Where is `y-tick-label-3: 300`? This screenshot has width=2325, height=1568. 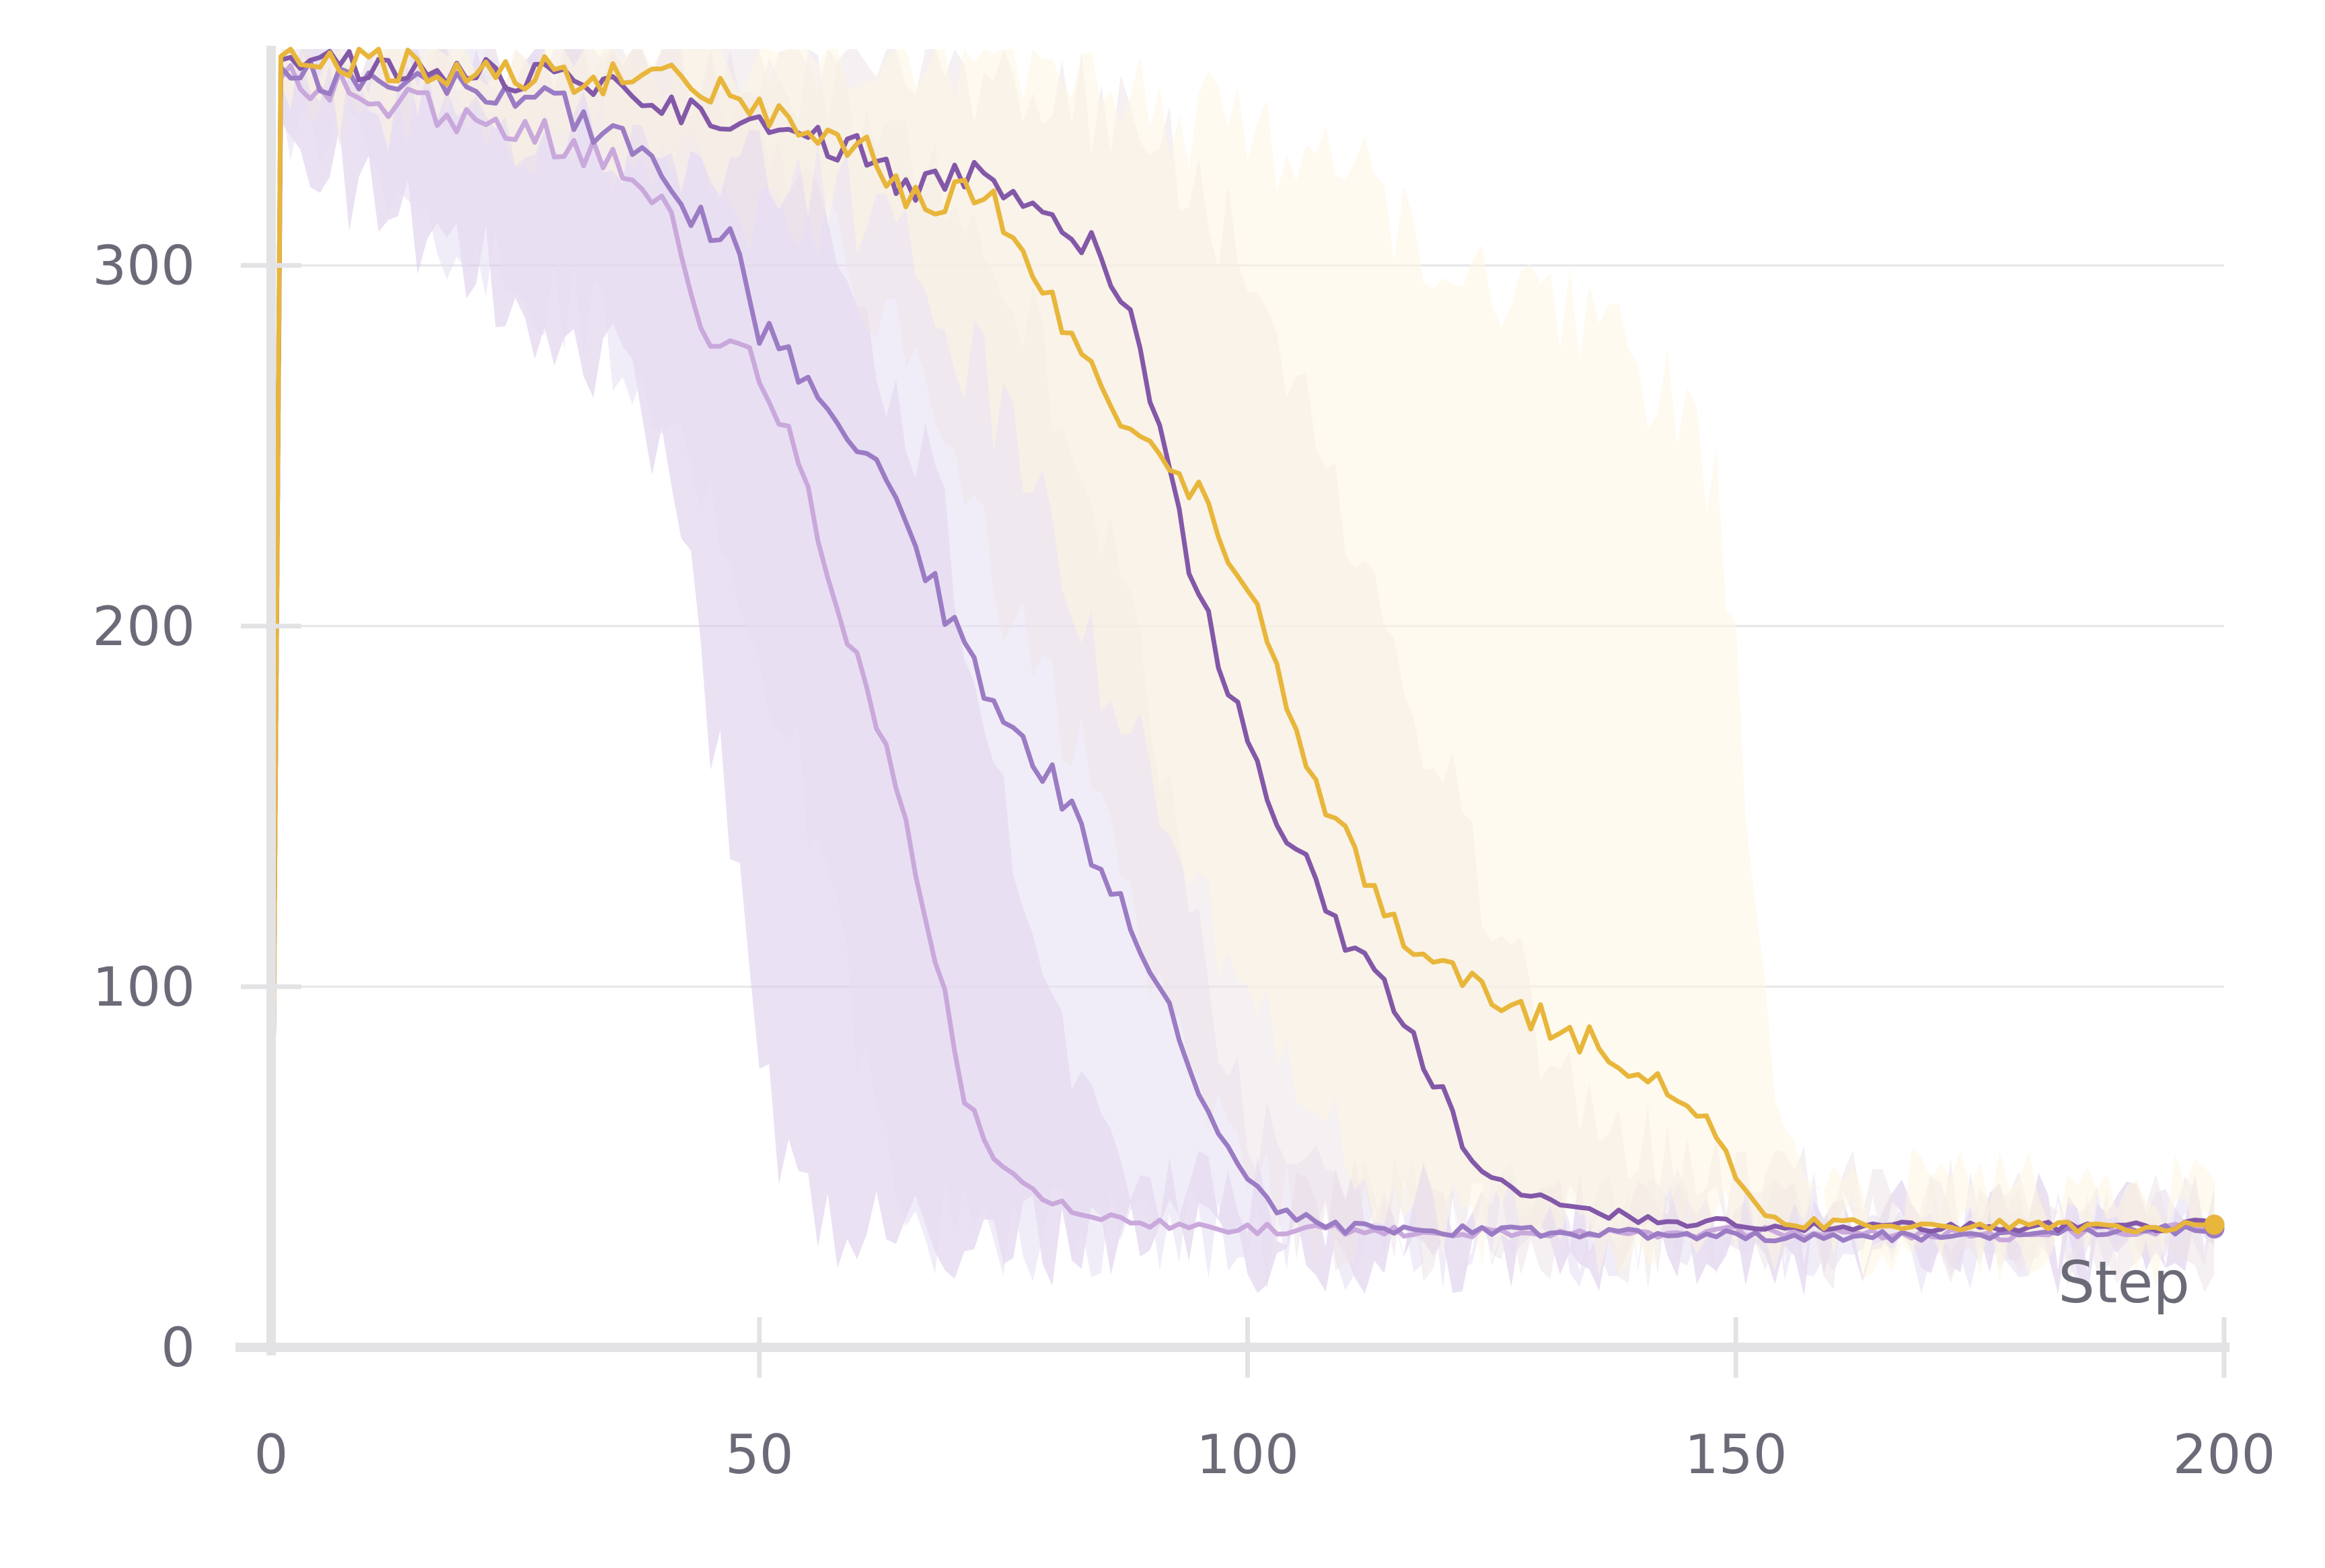 y-tick-label-3: 300 is located at coordinates (143, 266).